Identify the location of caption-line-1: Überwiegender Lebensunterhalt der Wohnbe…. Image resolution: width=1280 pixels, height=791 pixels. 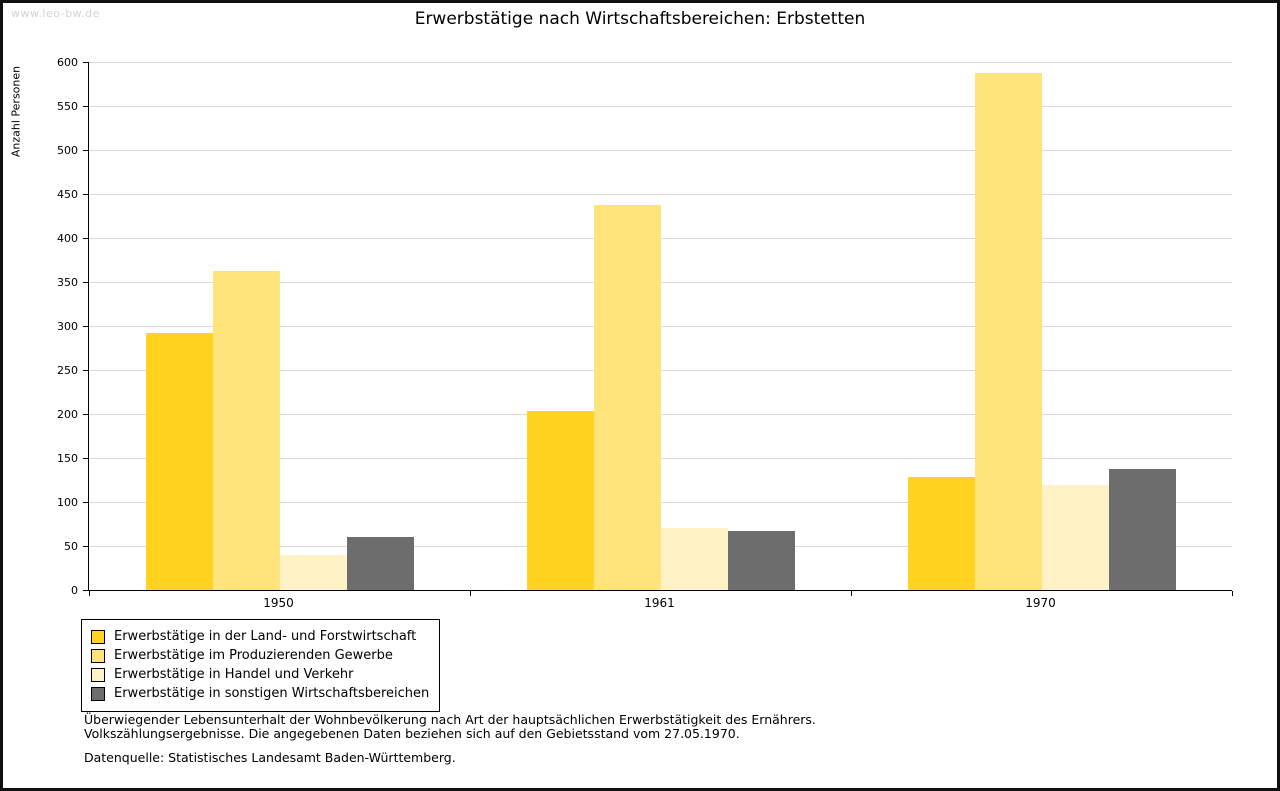
(450, 719).